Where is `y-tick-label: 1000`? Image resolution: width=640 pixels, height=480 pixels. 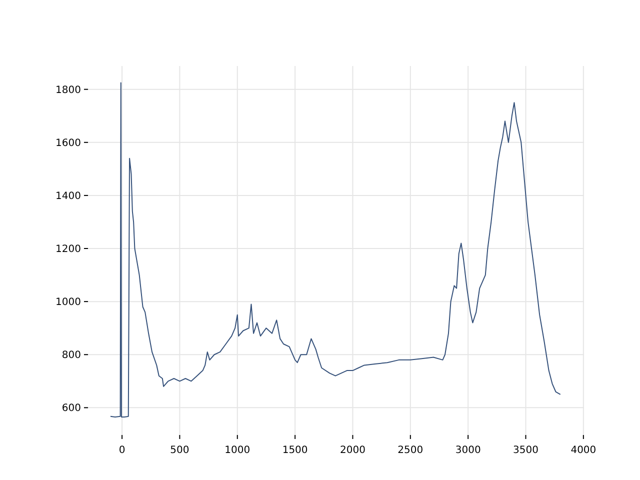 y-tick-label: 1000 is located at coordinates (68, 302).